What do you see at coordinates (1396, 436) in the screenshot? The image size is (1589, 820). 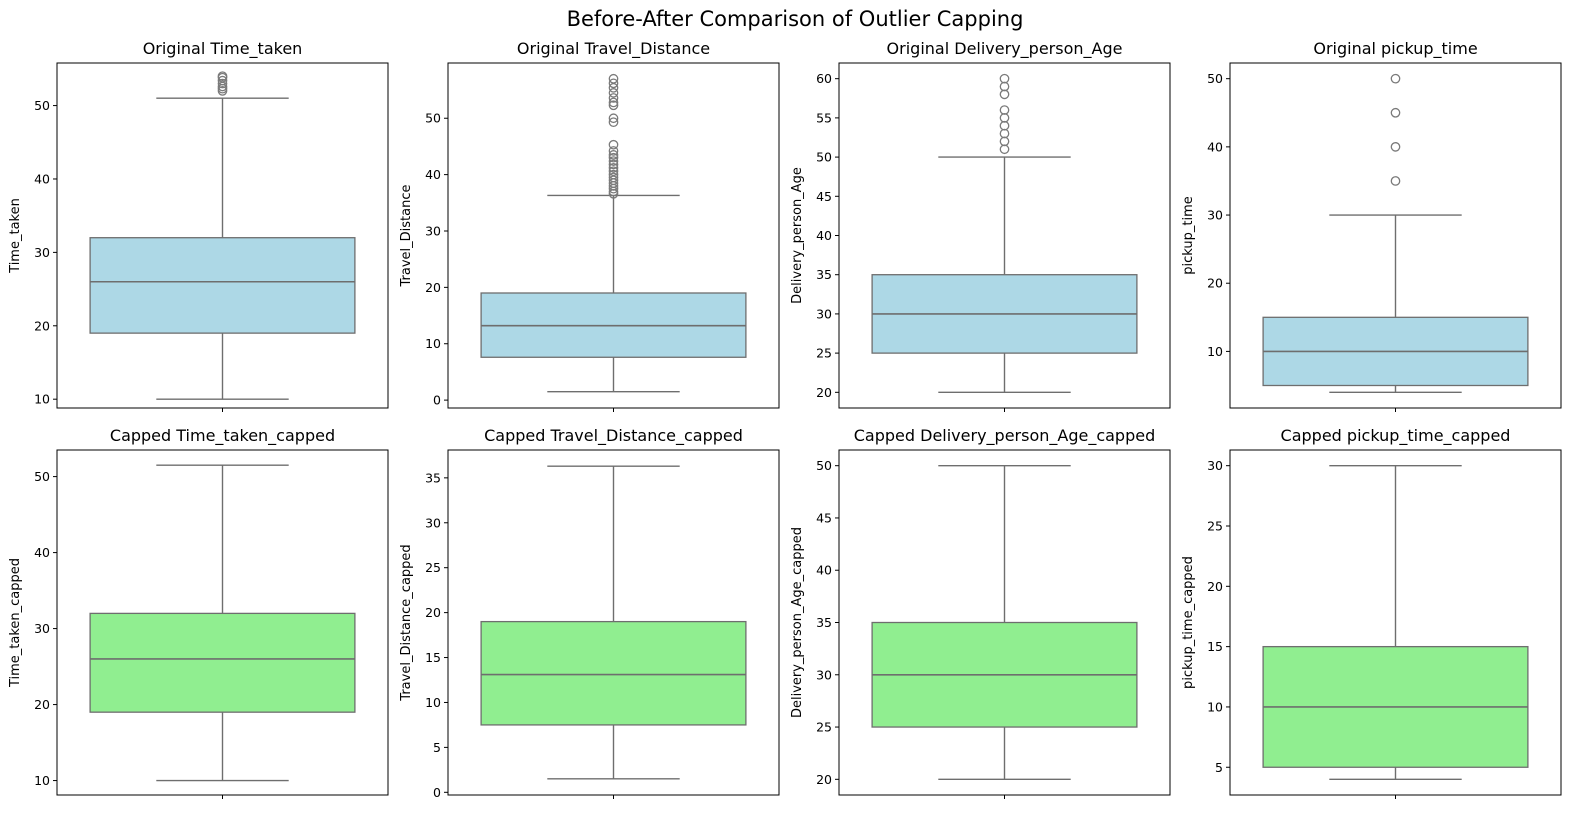 I see `subplot-title: Capped pickup_time_capped` at bounding box center [1396, 436].